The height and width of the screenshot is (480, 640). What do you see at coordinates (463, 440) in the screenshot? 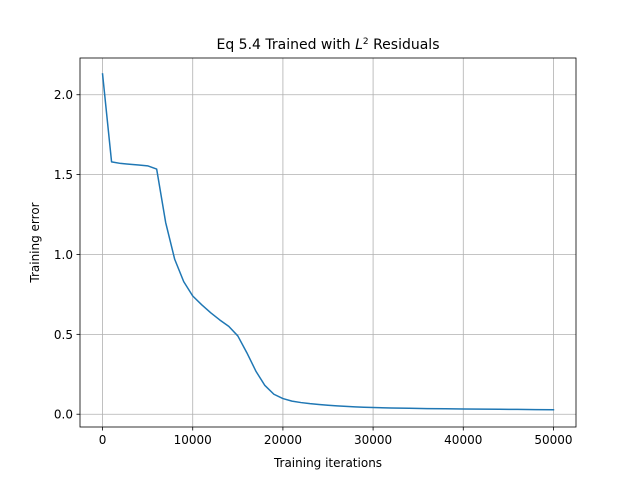
I see `x-tick-label: 40000` at bounding box center [463, 440].